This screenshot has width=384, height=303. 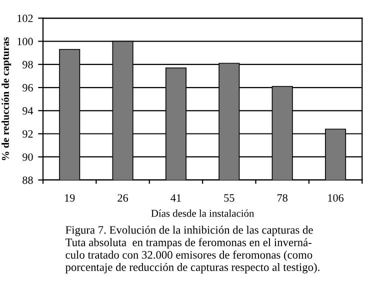 I want to click on y-tick-label: 94, so click(x=28, y=111).